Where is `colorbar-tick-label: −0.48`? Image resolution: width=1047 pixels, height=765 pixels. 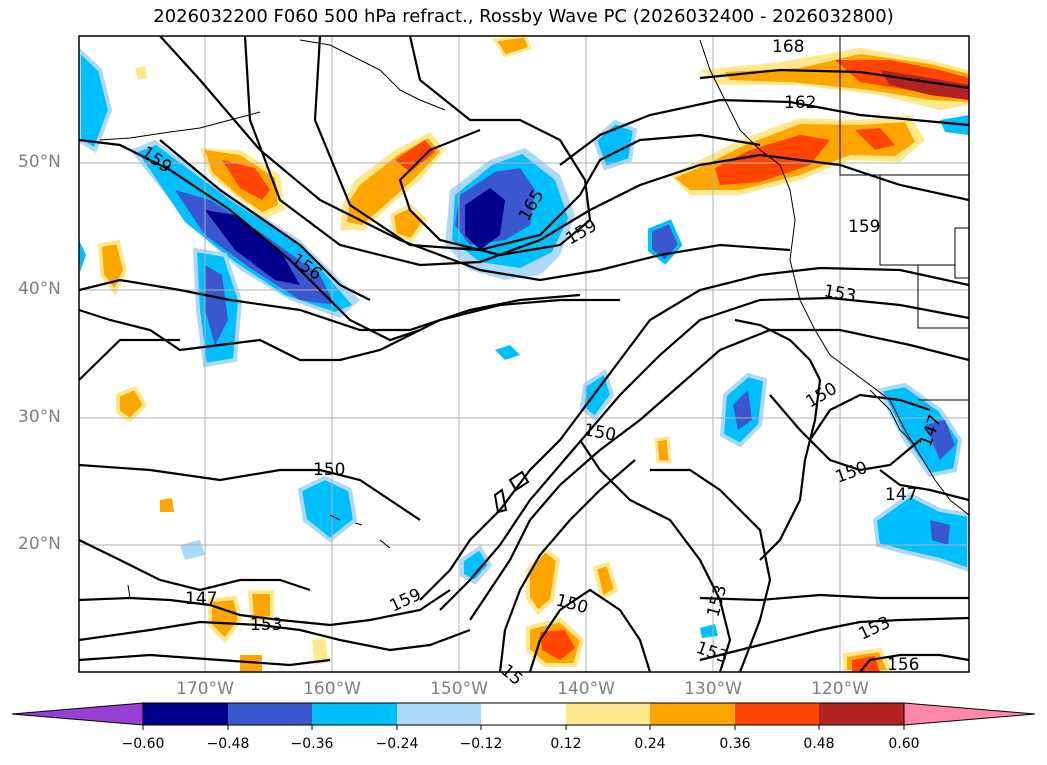
colorbar-tick-label: −0.48 is located at coordinates (228, 744).